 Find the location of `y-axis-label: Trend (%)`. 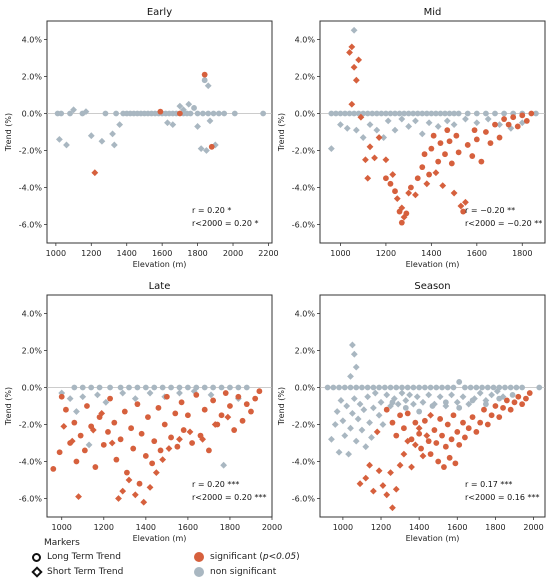

y-axis-label: Trend (%) is located at coordinates (281, 406).